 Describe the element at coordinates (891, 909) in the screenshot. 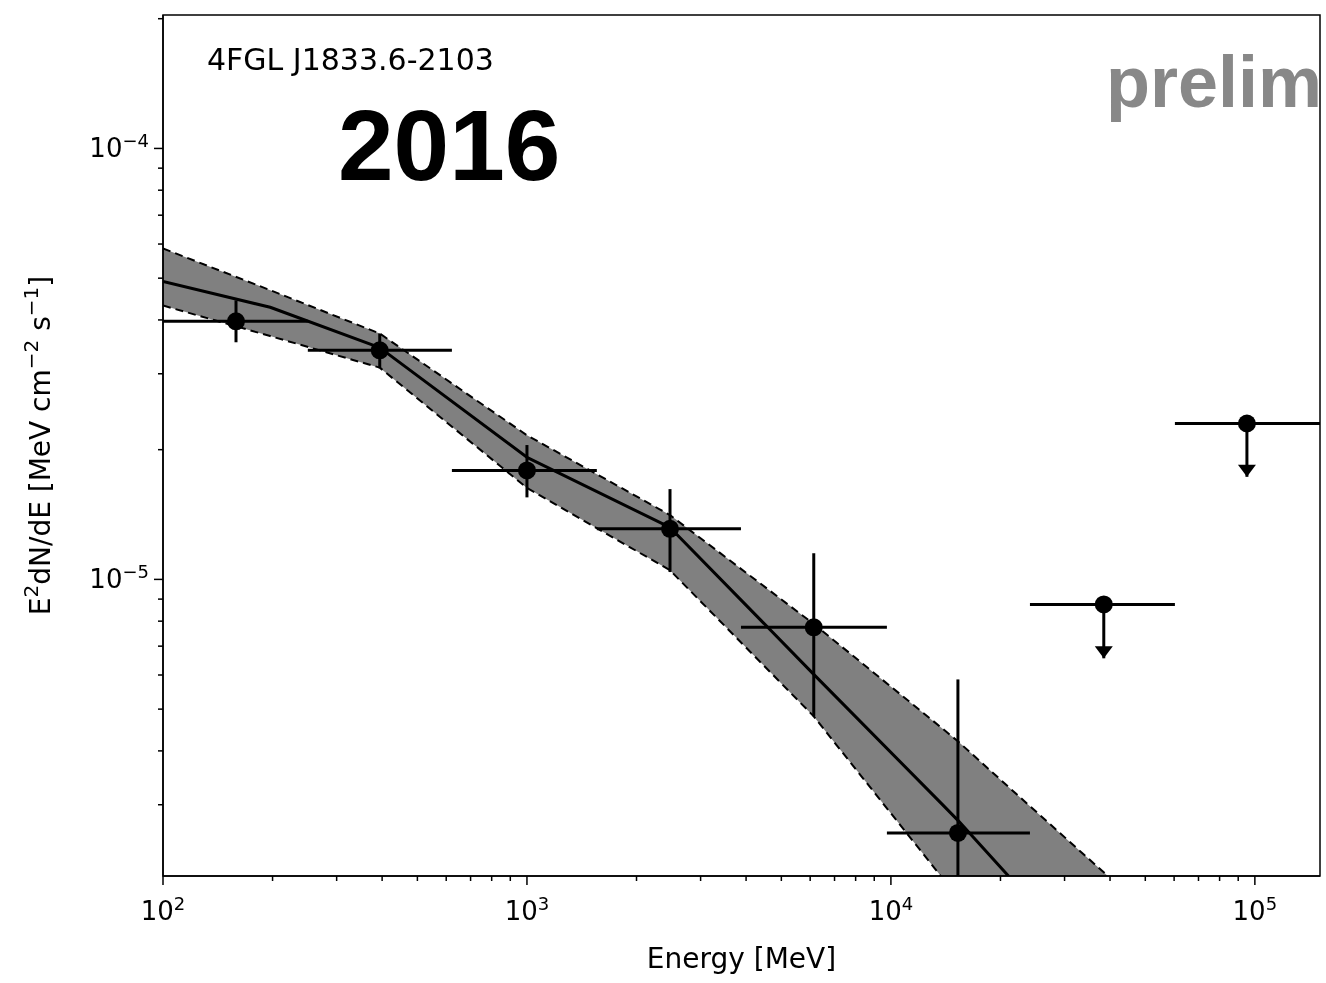

I see `x-tick-label: 10$^{4}$` at that location.